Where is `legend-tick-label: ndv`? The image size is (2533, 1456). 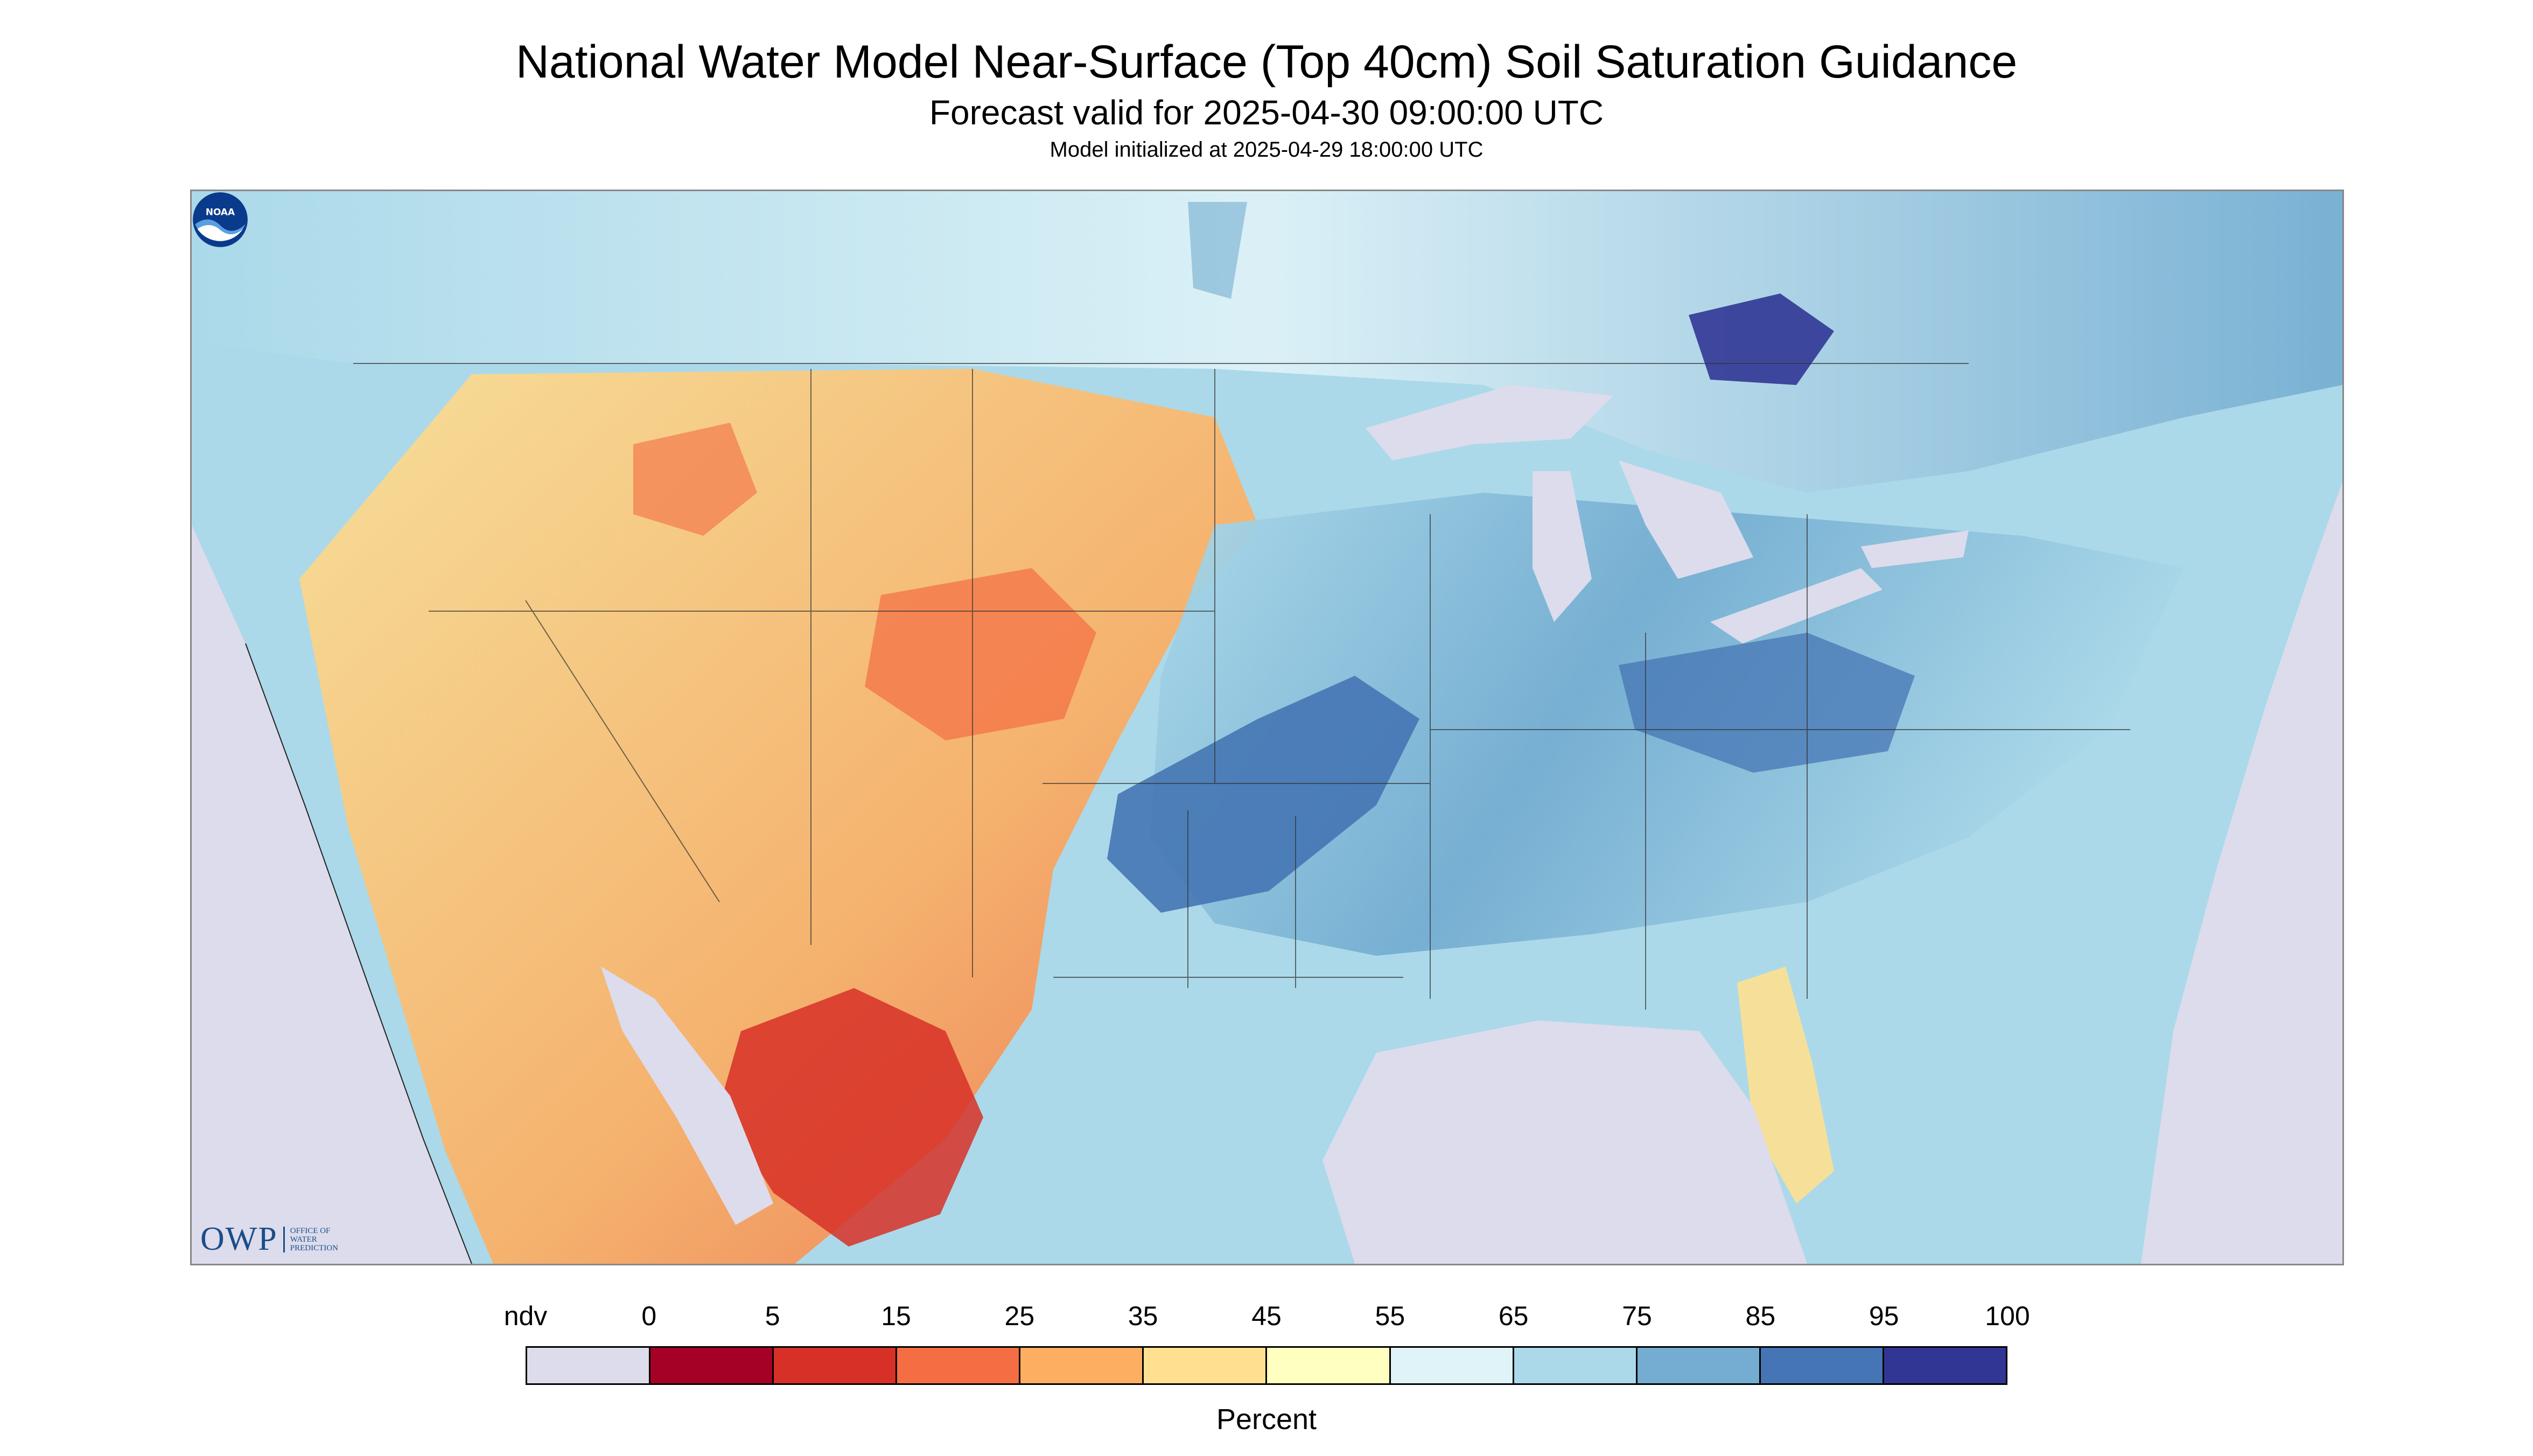
legend-tick-label: ndv is located at coordinates (525, 1316).